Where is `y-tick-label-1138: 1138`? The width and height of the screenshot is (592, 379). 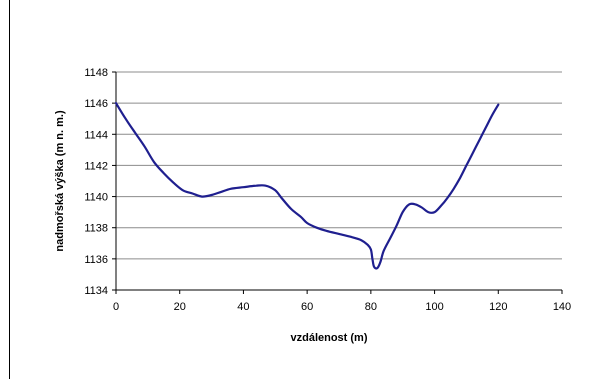 y-tick-label-1138: 1138 is located at coordinates (96, 229).